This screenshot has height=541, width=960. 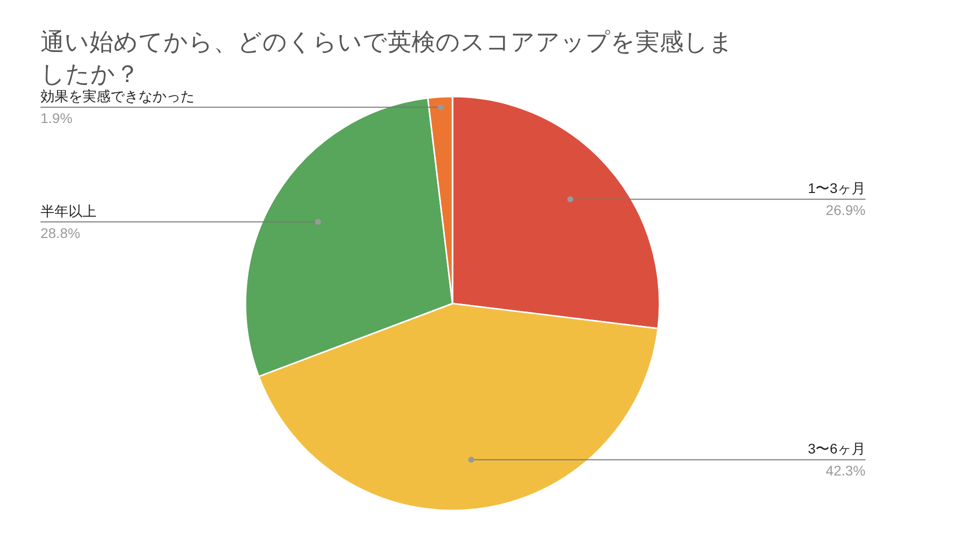 What do you see at coordinates (837, 448) in the screenshot?
I see `slice-label: 3〜6ヶ月` at bounding box center [837, 448].